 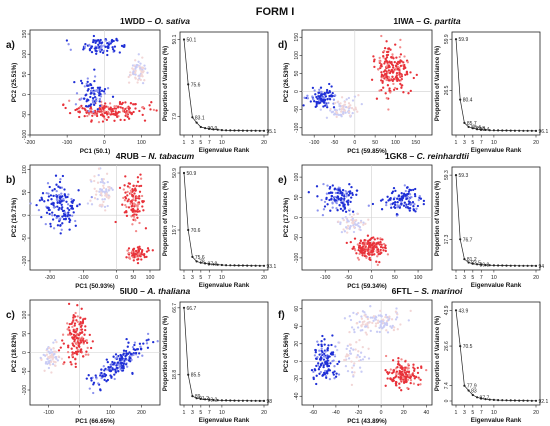 I want to click on x-tick-label: 5, so click(x=472, y=278).